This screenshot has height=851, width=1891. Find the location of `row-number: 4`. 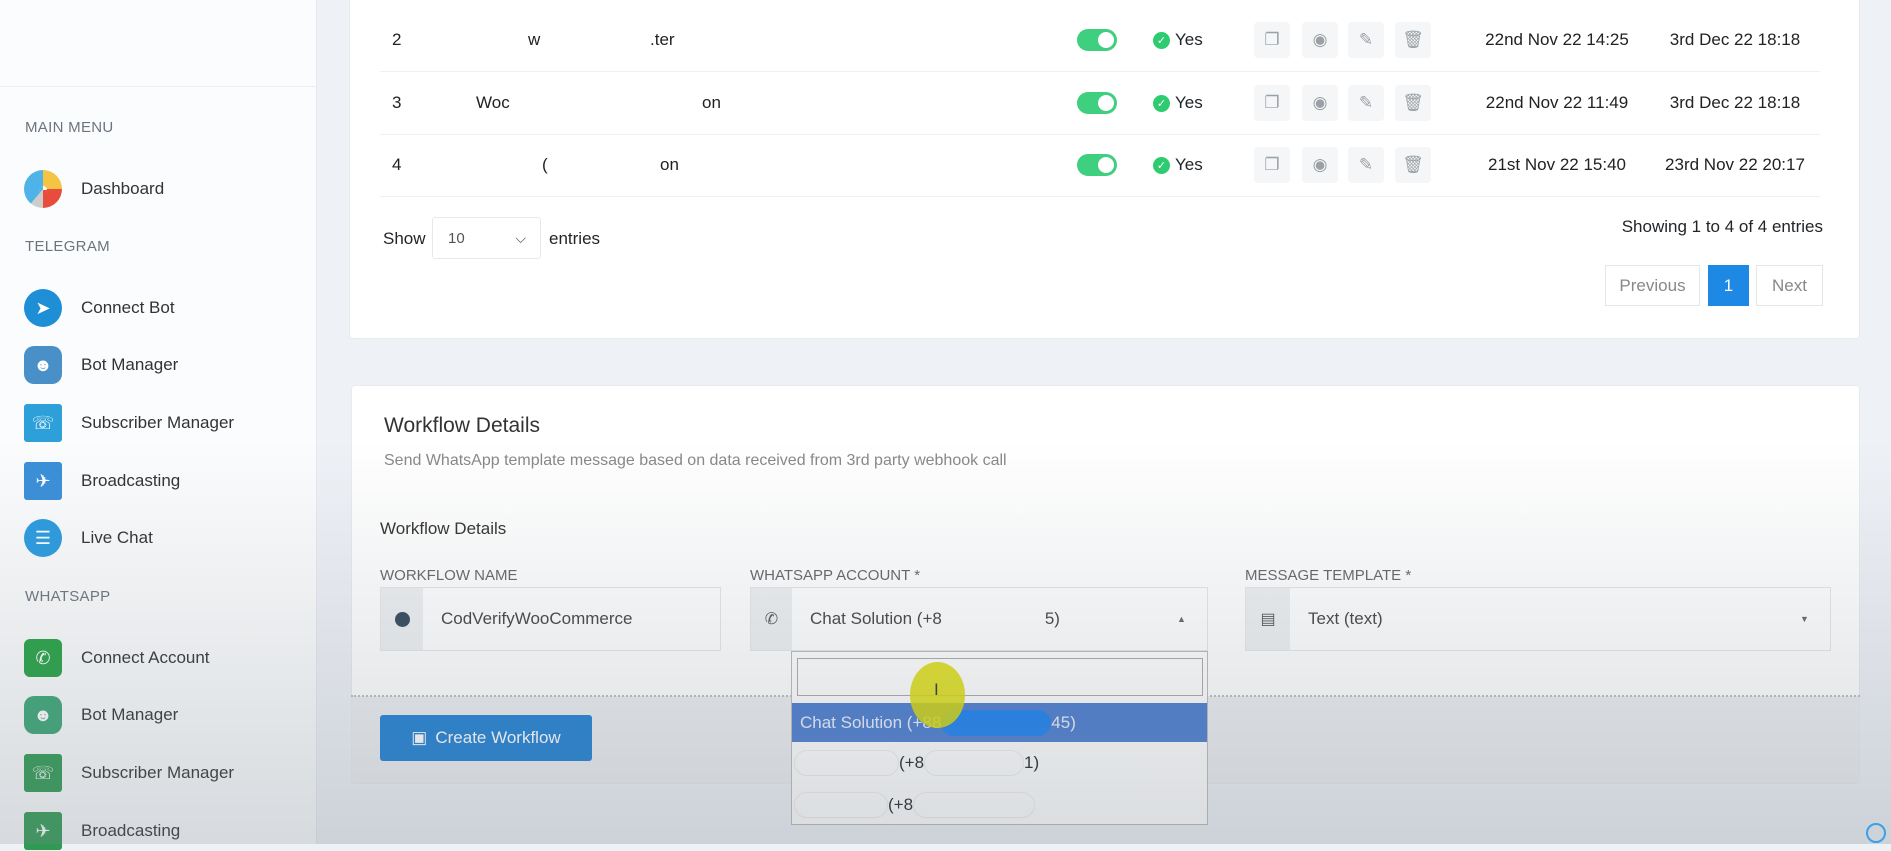

row-number: 4 is located at coordinates (397, 164).